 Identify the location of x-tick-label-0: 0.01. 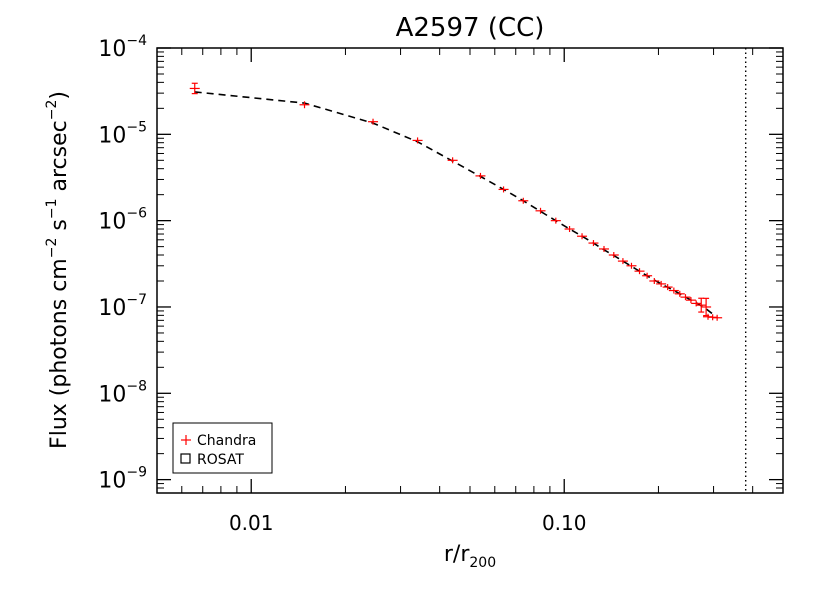
(251, 523).